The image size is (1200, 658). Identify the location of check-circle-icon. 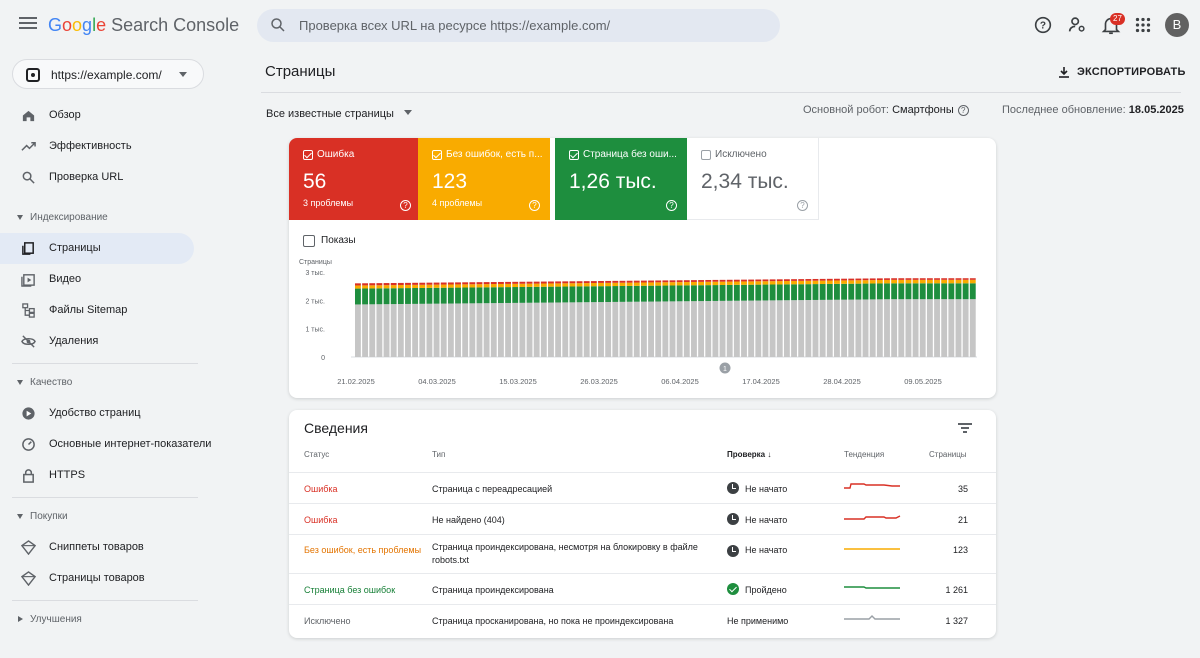
(733, 589).